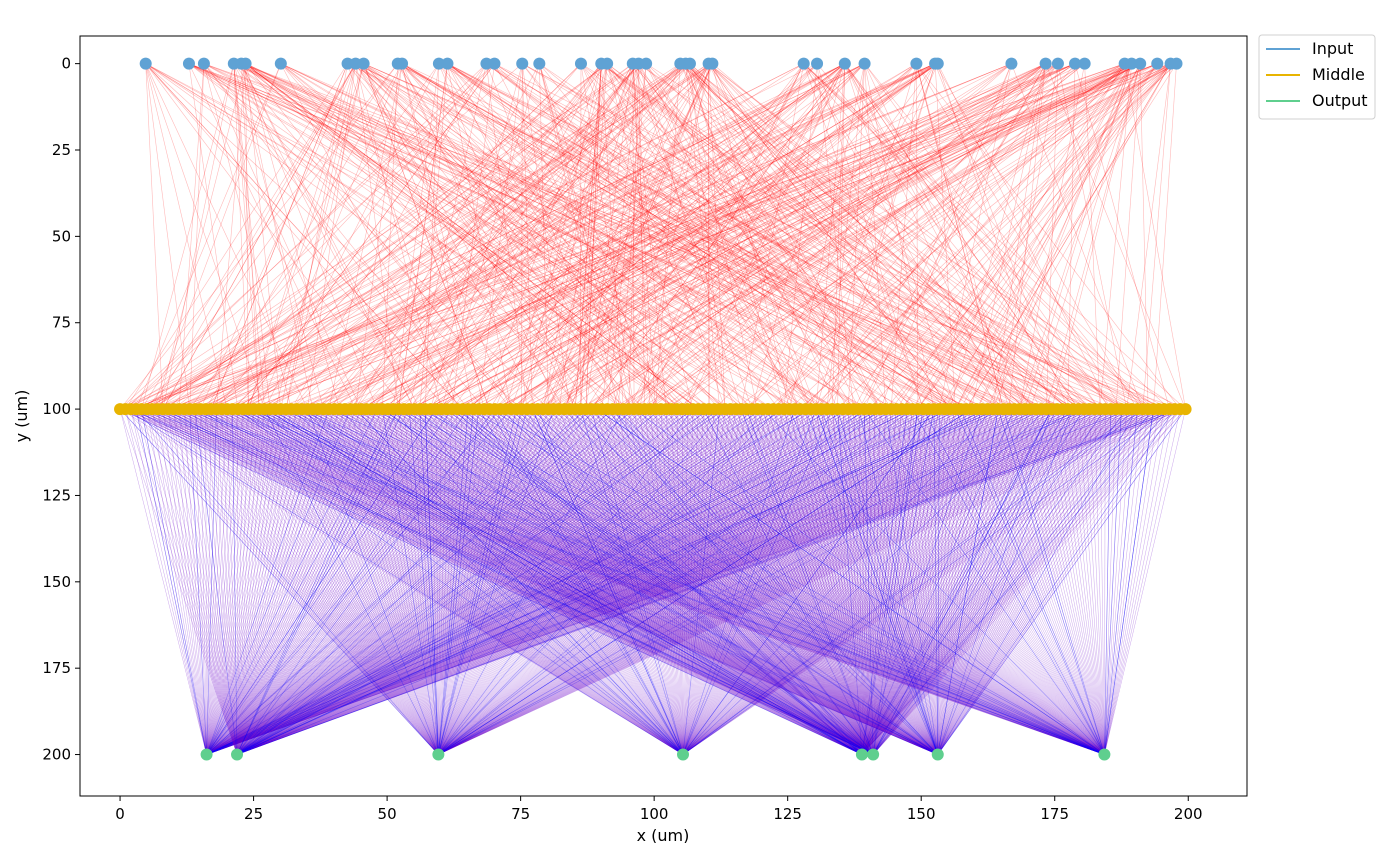 The image size is (1383, 847). Describe the element at coordinates (56, 409) in the screenshot. I see `y-tick-label: 100` at that location.